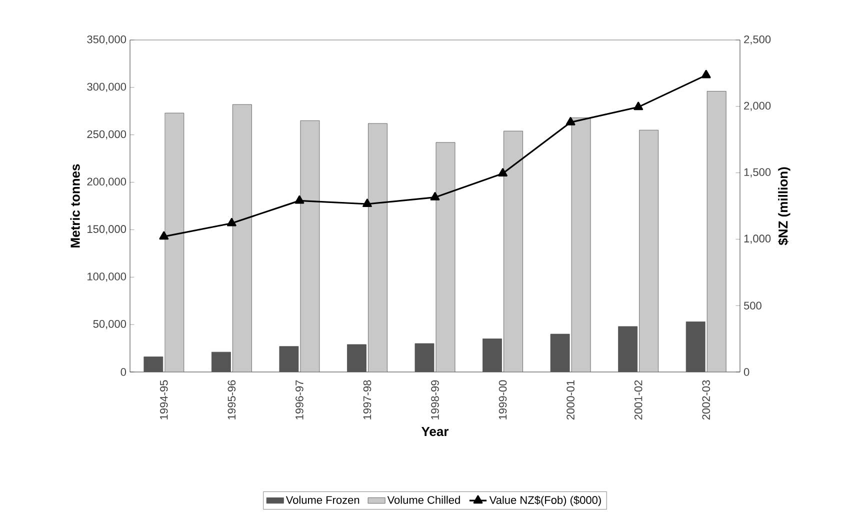 The image size is (861, 521). I want to click on x-tick-label: 1996-97, so click(300, 400).